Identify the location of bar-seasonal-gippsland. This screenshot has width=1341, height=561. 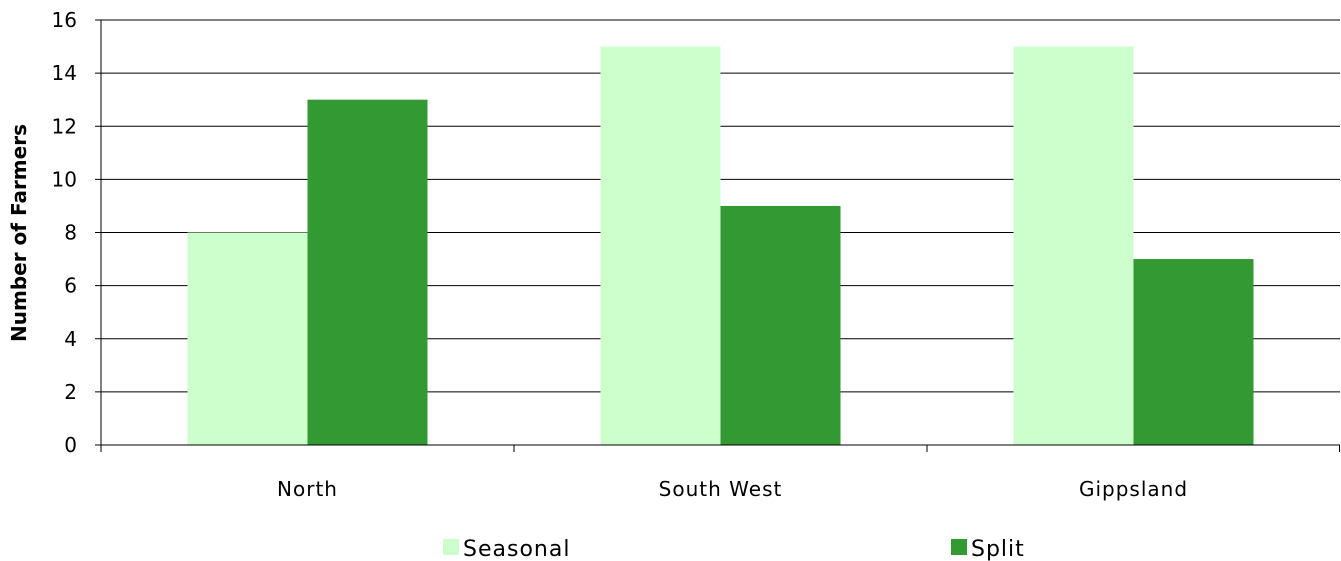
(1073, 245).